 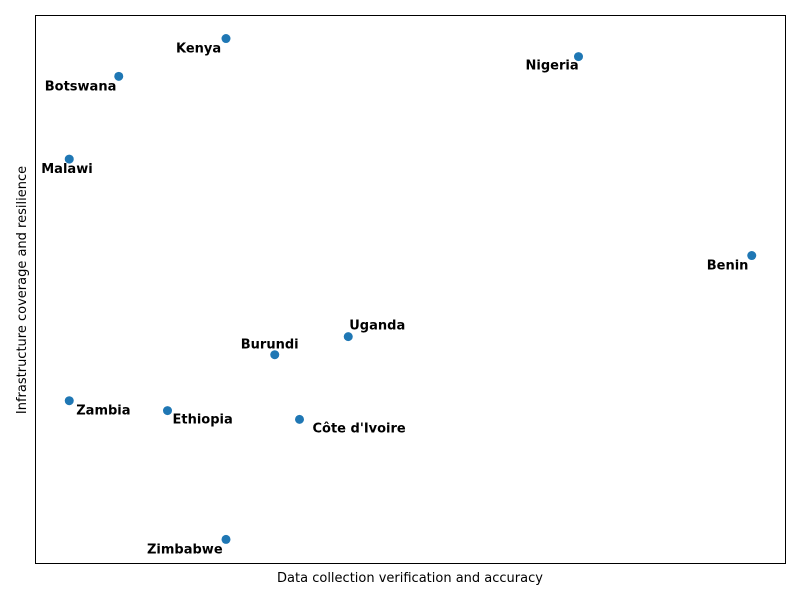 What do you see at coordinates (752, 256) in the screenshot?
I see `point-benin` at bounding box center [752, 256].